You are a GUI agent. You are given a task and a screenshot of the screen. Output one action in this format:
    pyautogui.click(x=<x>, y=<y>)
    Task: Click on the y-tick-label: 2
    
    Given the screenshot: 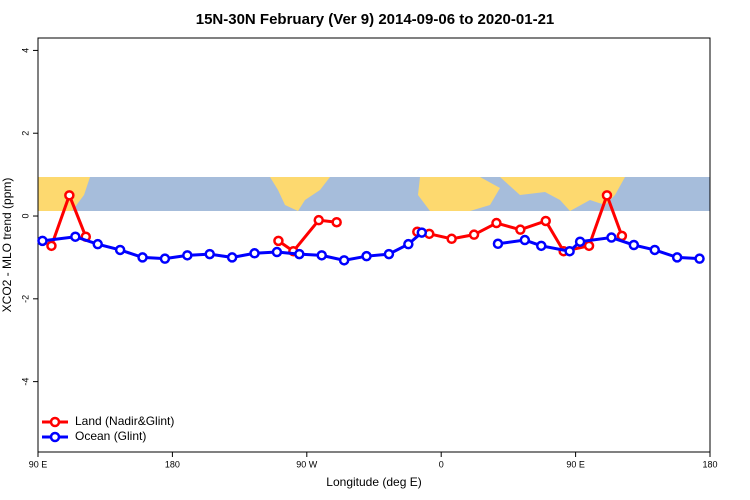 What is the action you would take?
    pyautogui.click(x=25, y=133)
    